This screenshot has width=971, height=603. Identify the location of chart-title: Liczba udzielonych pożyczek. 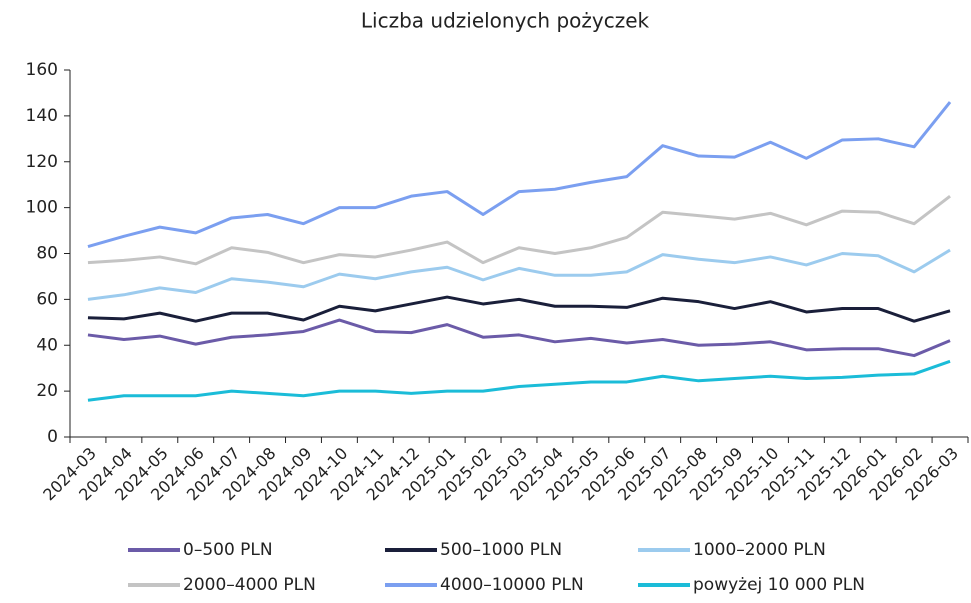
(505, 21).